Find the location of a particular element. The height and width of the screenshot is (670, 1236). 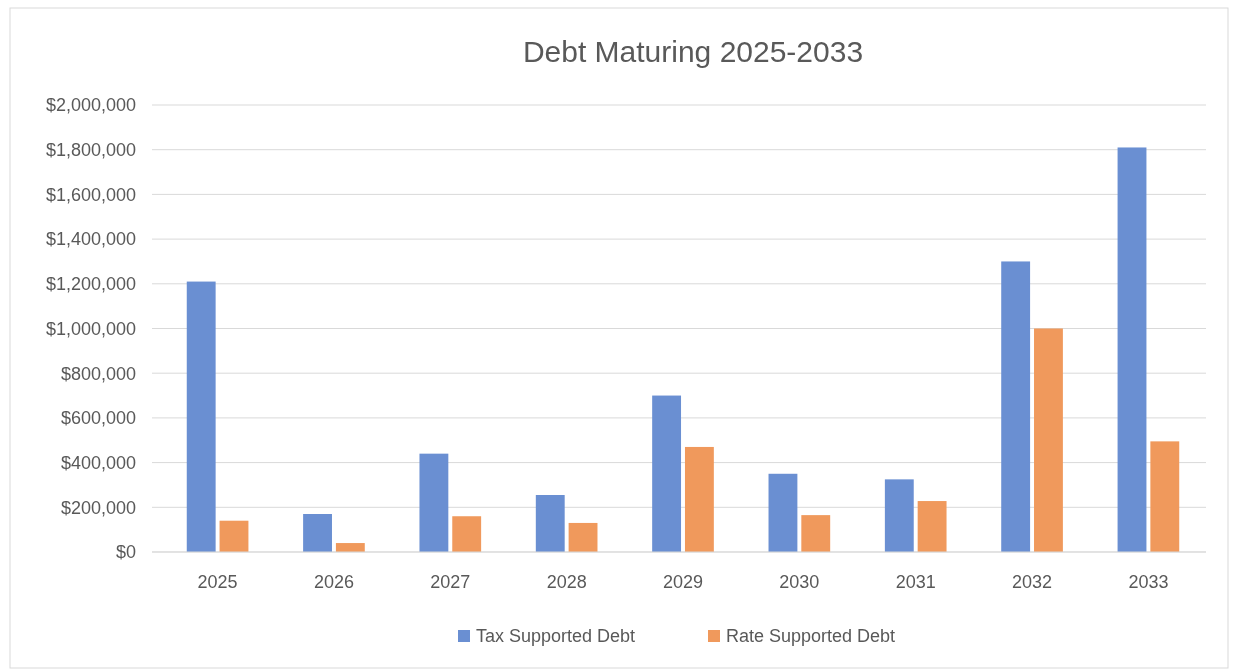

chart-title: Debt Maturing 2025-2033 is located at coordinates (693, 51).